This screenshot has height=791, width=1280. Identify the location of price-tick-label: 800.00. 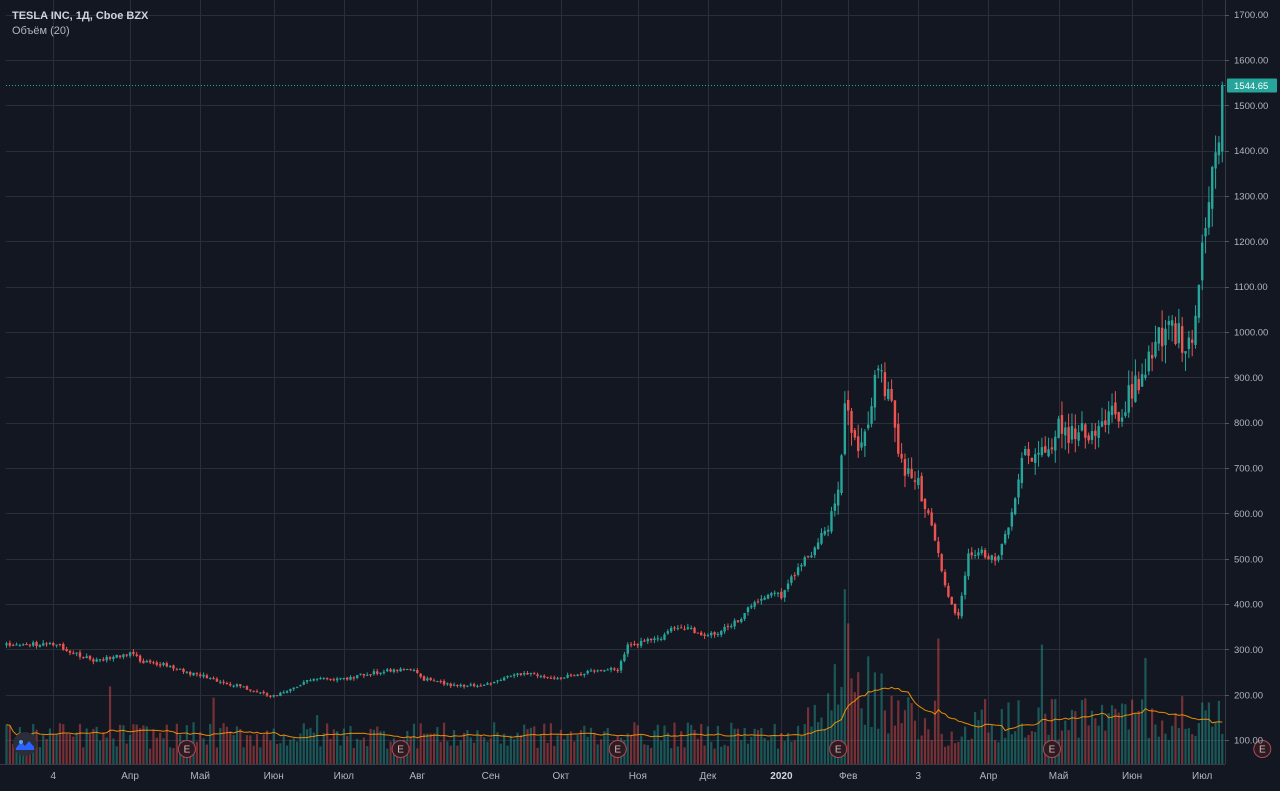
(1248, 423).